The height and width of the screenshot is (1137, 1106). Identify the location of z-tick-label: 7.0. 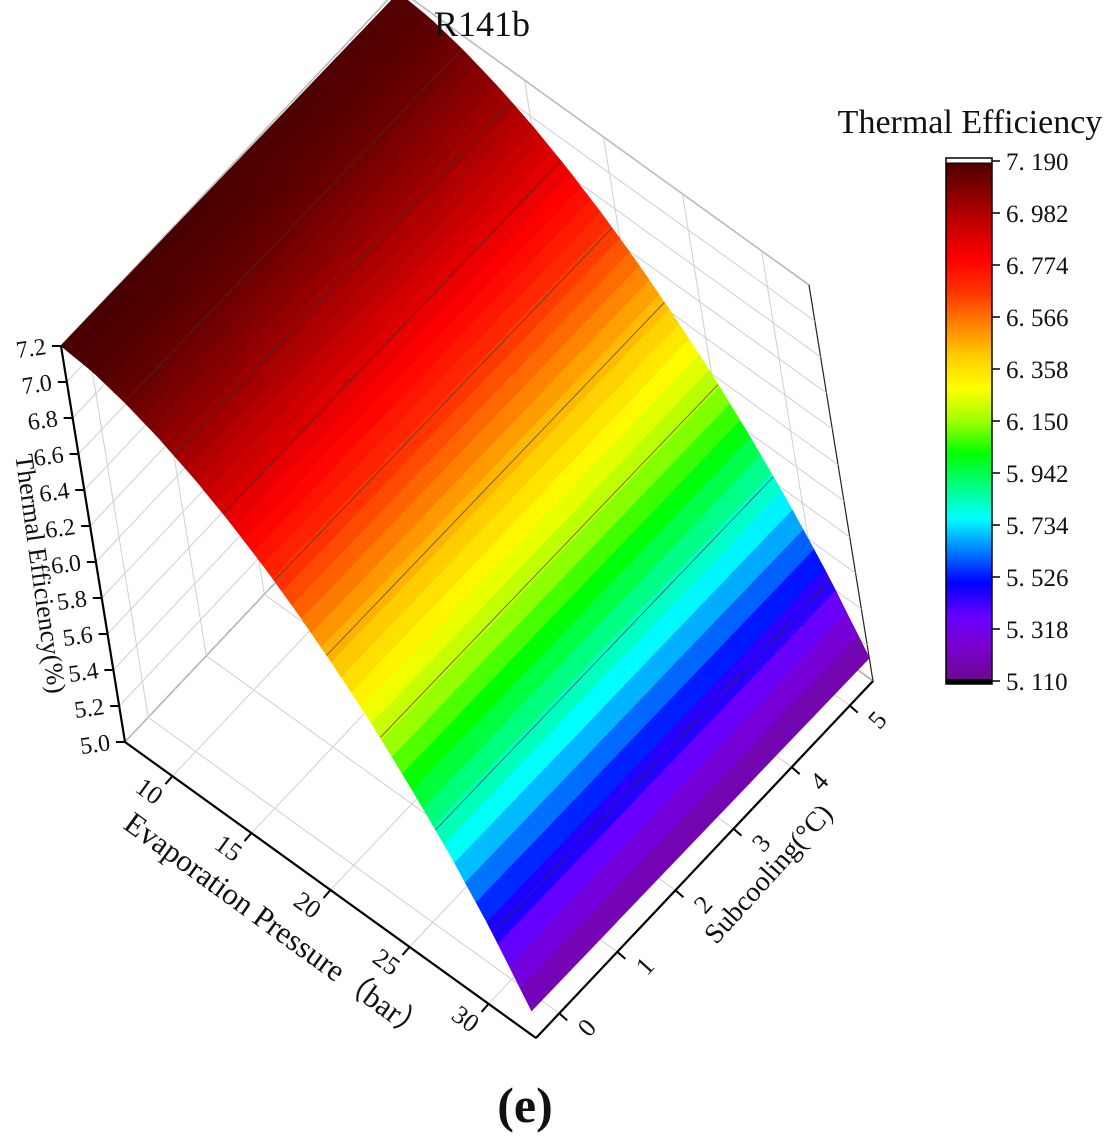
(36, 385).